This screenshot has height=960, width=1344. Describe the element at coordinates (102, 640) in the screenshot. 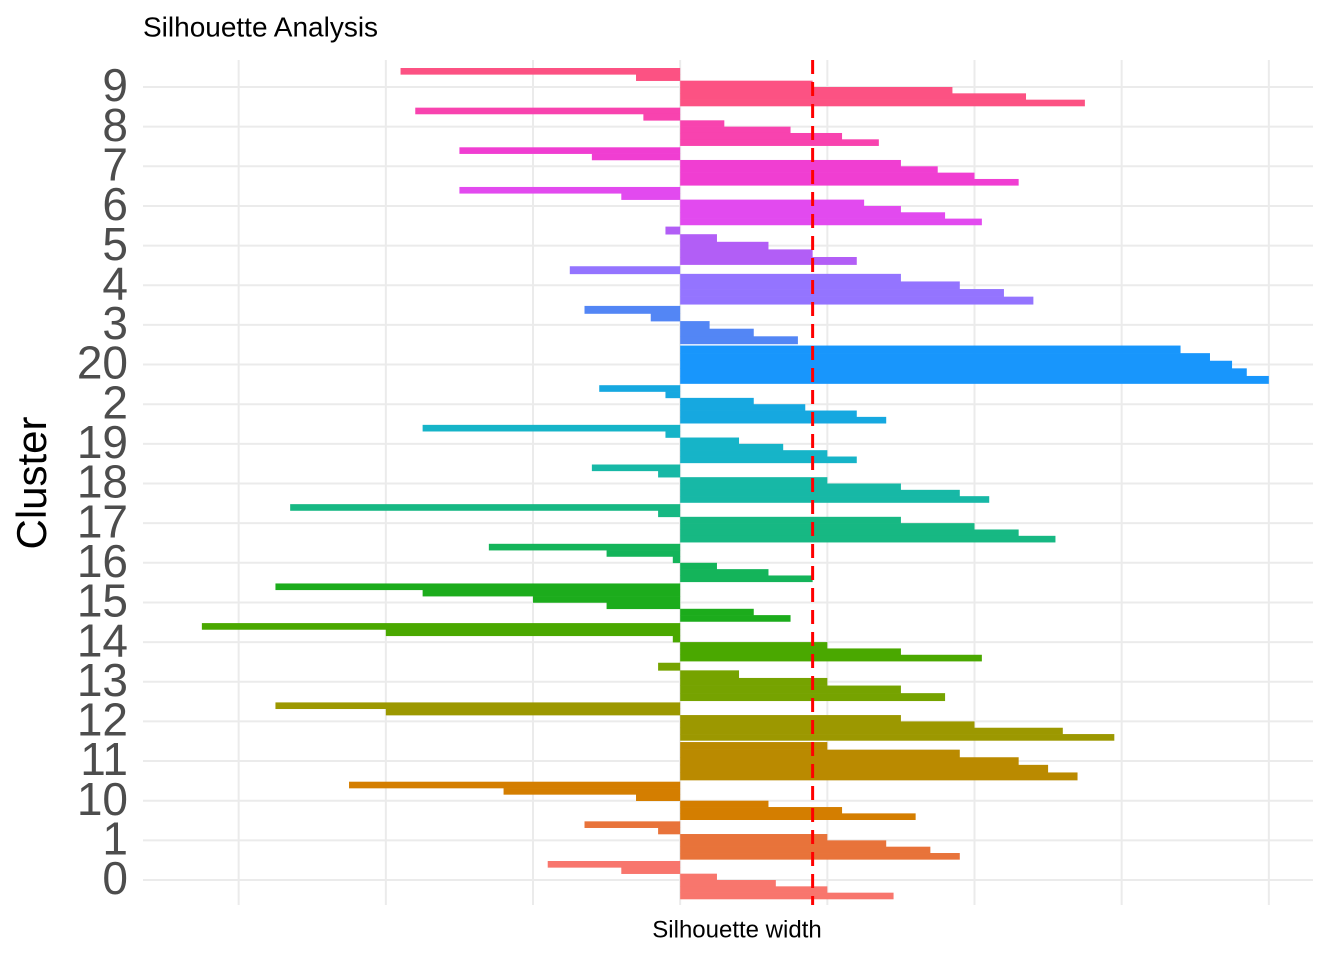

I see `y-tick-label: 14` at that location.